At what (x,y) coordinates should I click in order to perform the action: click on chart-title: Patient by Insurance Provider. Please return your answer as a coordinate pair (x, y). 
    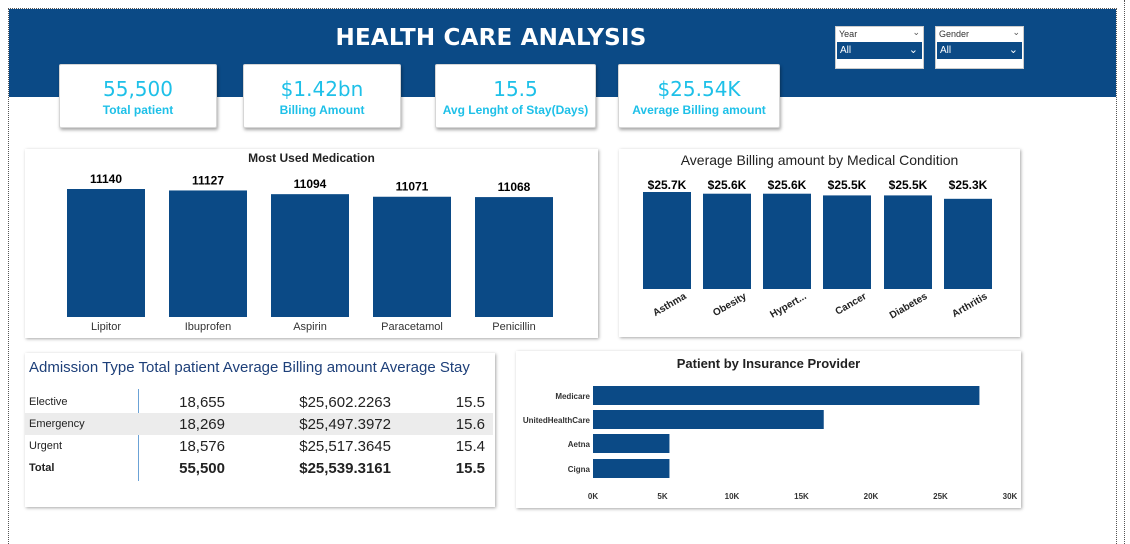
    Looking at the image, I should click on (768, 363).